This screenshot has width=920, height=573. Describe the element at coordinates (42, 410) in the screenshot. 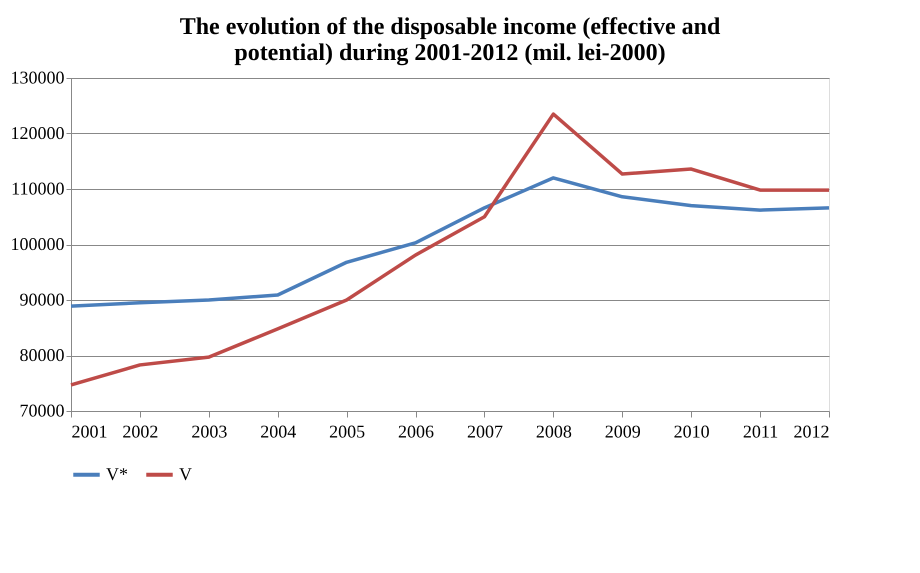

I see `y-tick-label: 70000` at that location.